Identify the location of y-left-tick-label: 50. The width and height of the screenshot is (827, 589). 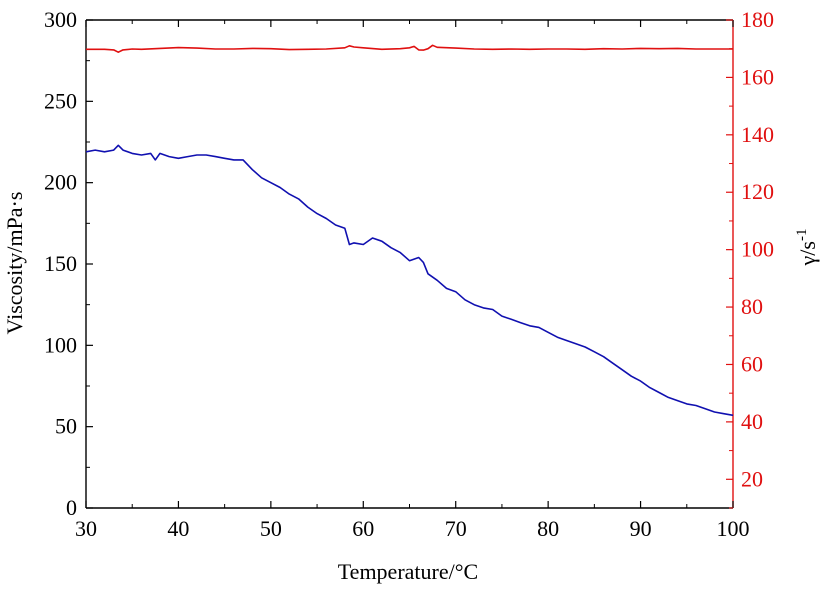
(66, 426).